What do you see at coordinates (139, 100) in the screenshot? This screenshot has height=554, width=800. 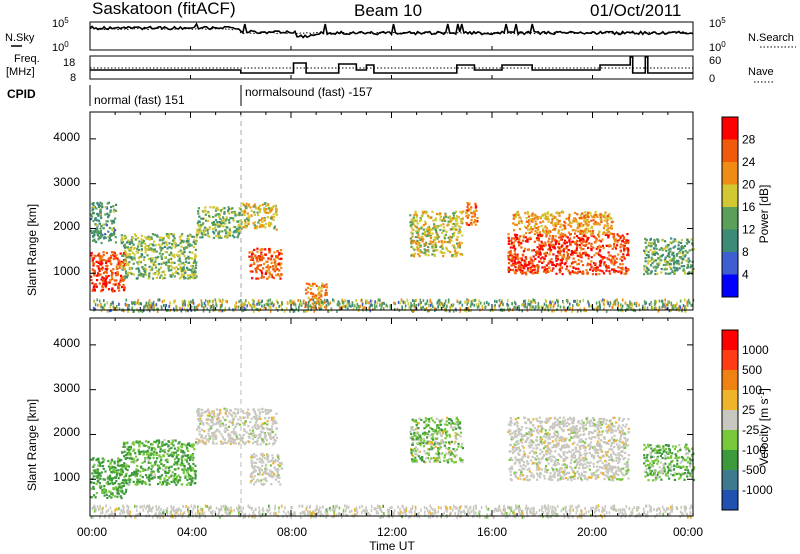 I see `cpid-mode-normal: normal (fast) 151` at bounding box center [139, 100].